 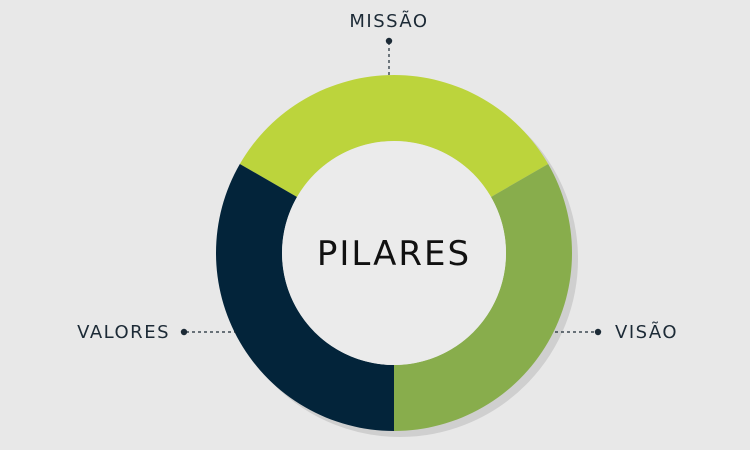 I want to click on label-missao: MISSÃO, so click(x=388, y=21).